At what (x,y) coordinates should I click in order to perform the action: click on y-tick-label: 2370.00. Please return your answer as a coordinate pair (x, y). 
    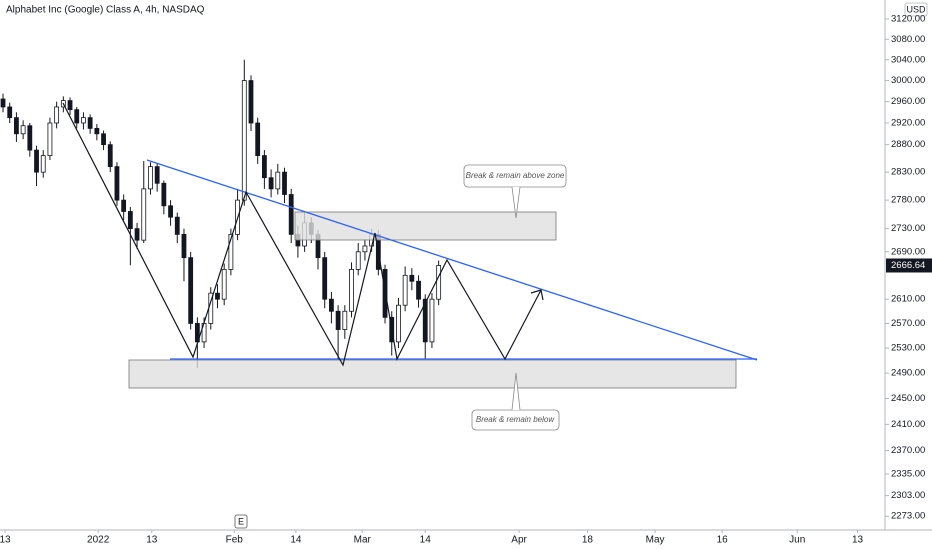
    Looking at the image, I should click on (908, 450).